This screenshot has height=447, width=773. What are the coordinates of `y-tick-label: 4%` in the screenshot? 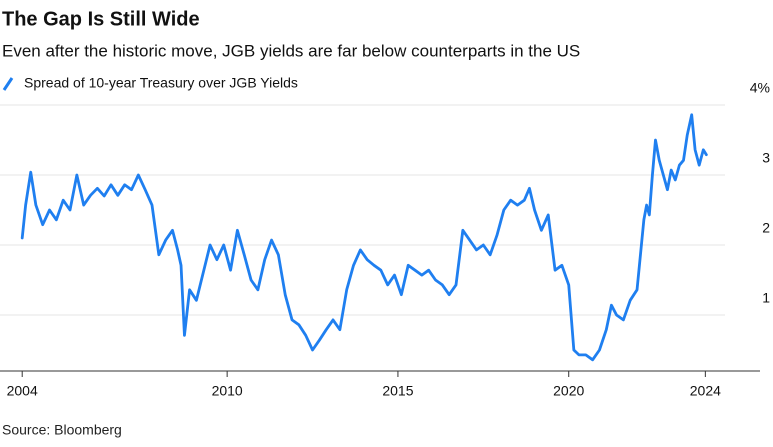 It's located at (760, 88).